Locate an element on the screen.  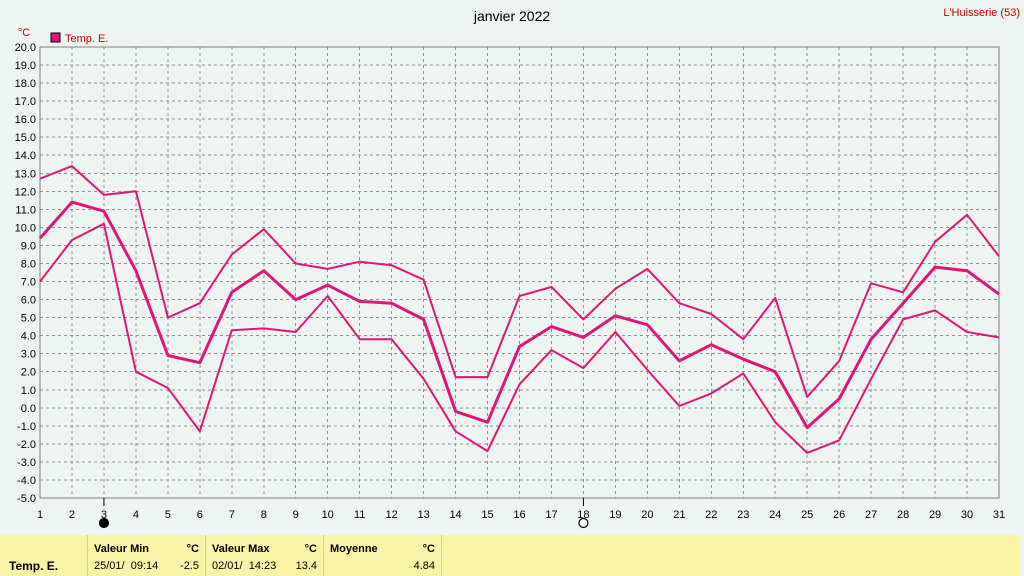
x-tick-label: 22 is located at coordinates (711, 515).